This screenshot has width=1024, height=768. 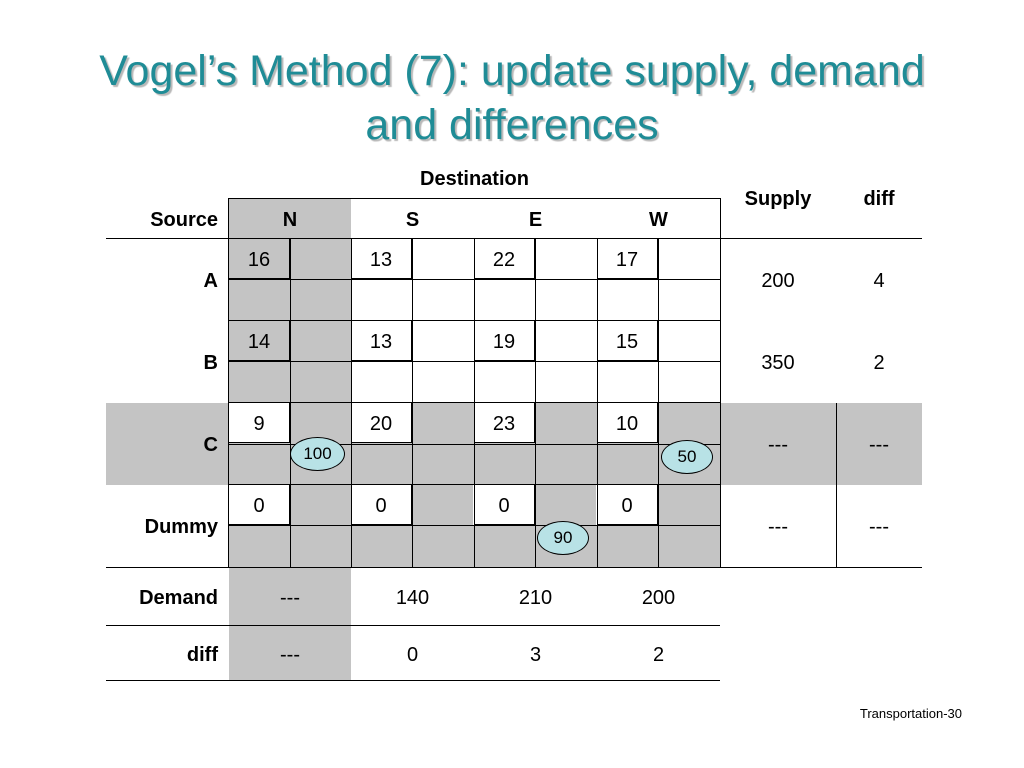 What do you see at coordinates (778, 281) in the screenshot?
I see `supply-a: 200` at bounding box center [778, 281].